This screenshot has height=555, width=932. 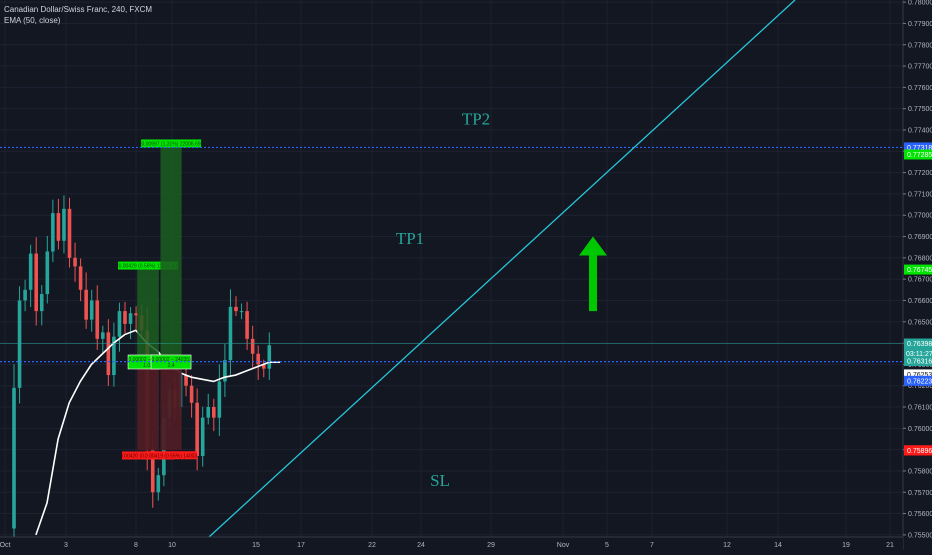 I want to click on y-tick-label: 0.76700, so click(x=920, y=280).